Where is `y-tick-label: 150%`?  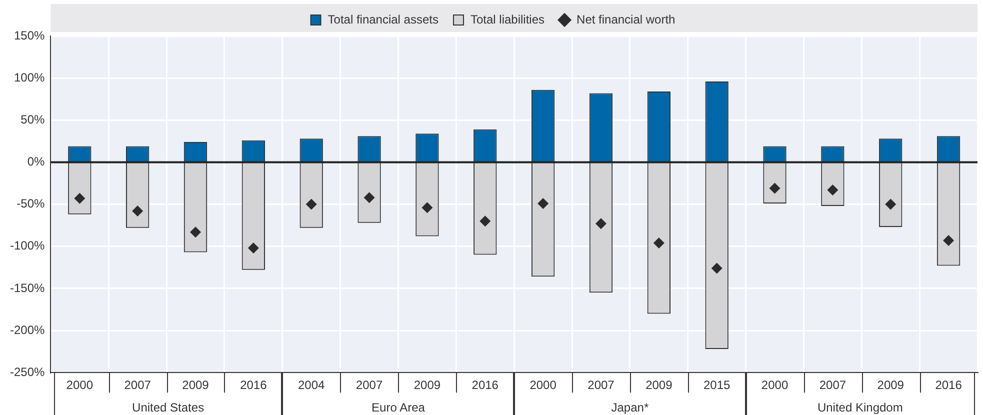 y-tick-label: 150% is located at coordinates (30, 35).